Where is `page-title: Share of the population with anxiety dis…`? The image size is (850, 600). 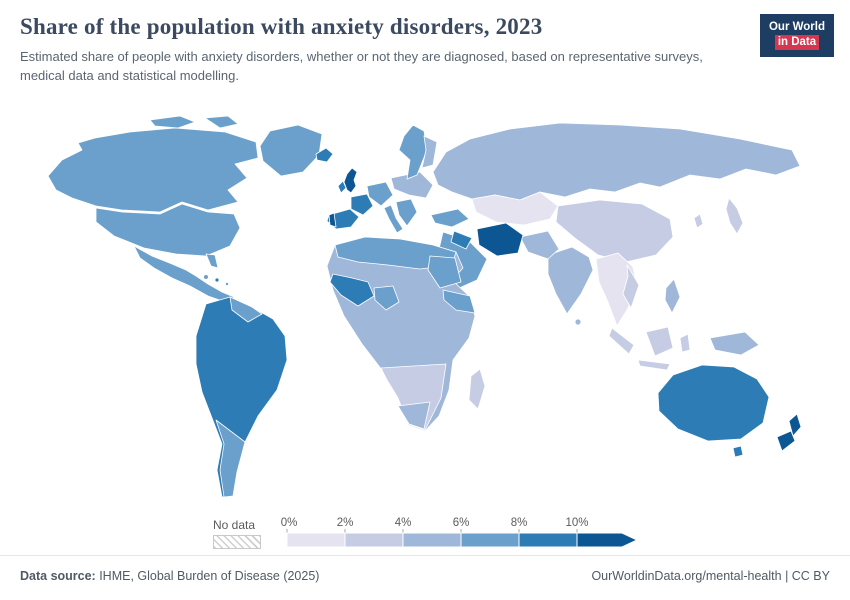
page-title: Share of the population with anxiety dis… is located at coordinates (281, 26).